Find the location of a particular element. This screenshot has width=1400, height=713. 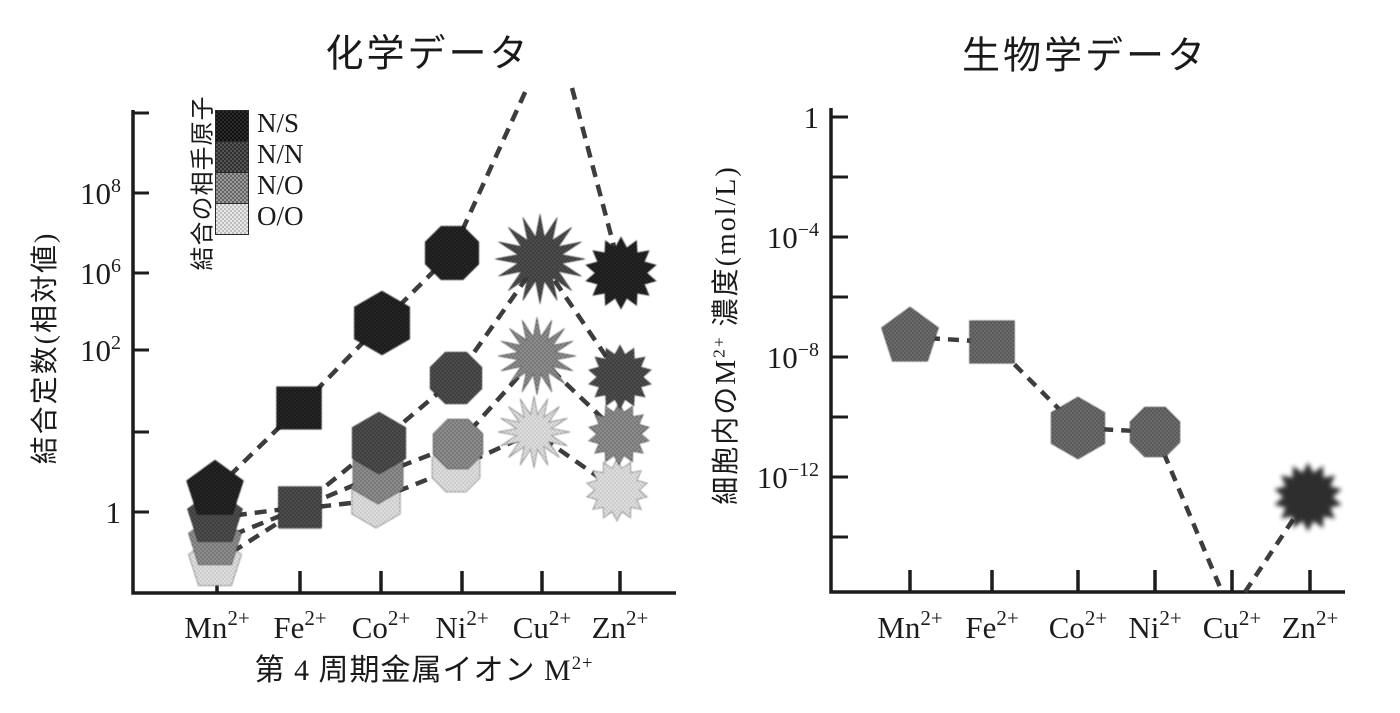

data-point-zn-intracellular is located at coordinates (1308, 497).